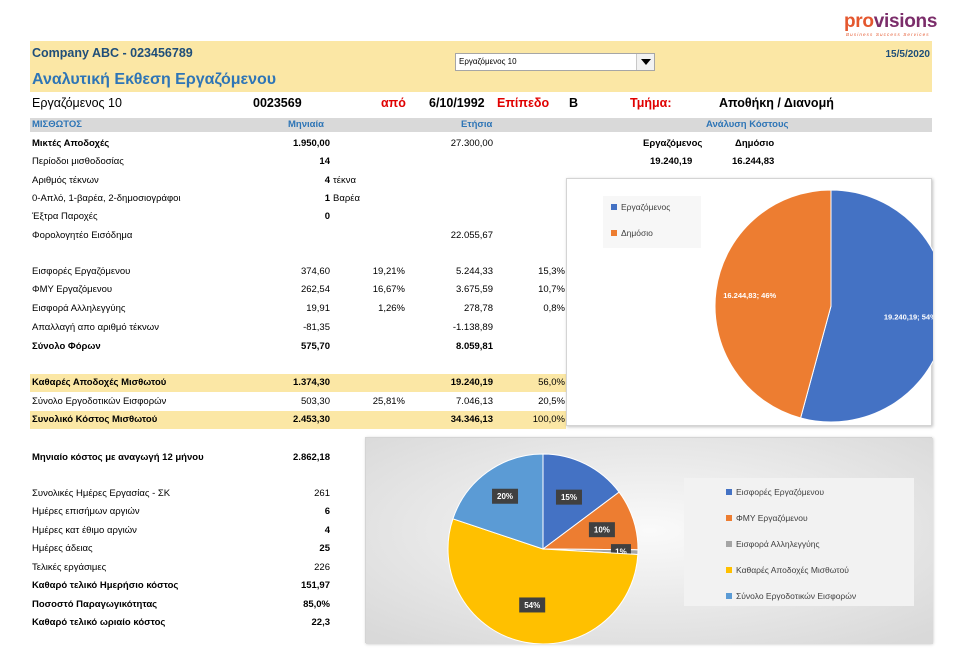 The image size is (959, 668). Describe the element at coordinates (315, 271) in the screenshot. I see `cell-monthly: 374,60` at that location.